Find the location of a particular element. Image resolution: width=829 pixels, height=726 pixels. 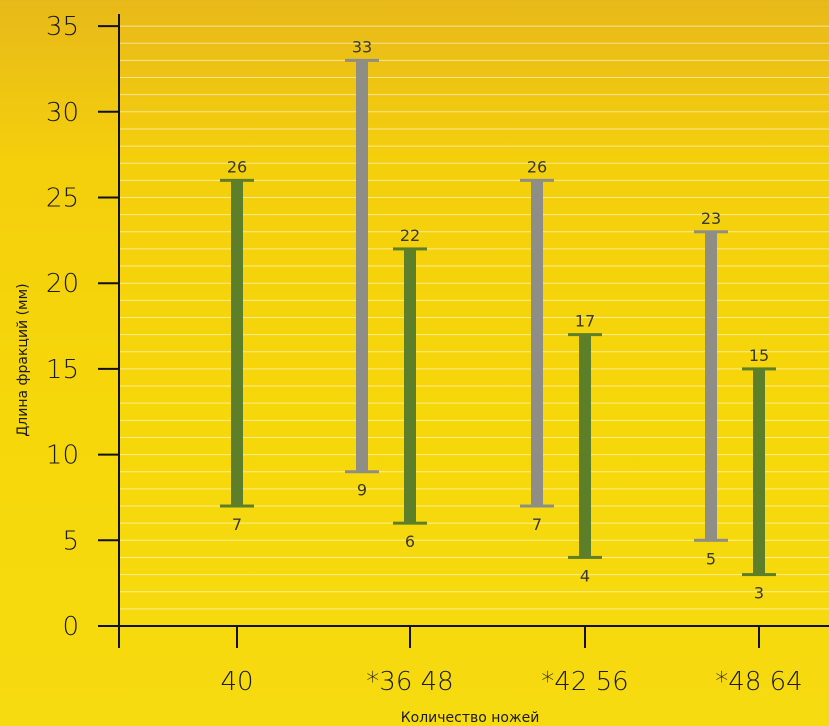

data-label-high: 15 is located at coordinates (759, 355).